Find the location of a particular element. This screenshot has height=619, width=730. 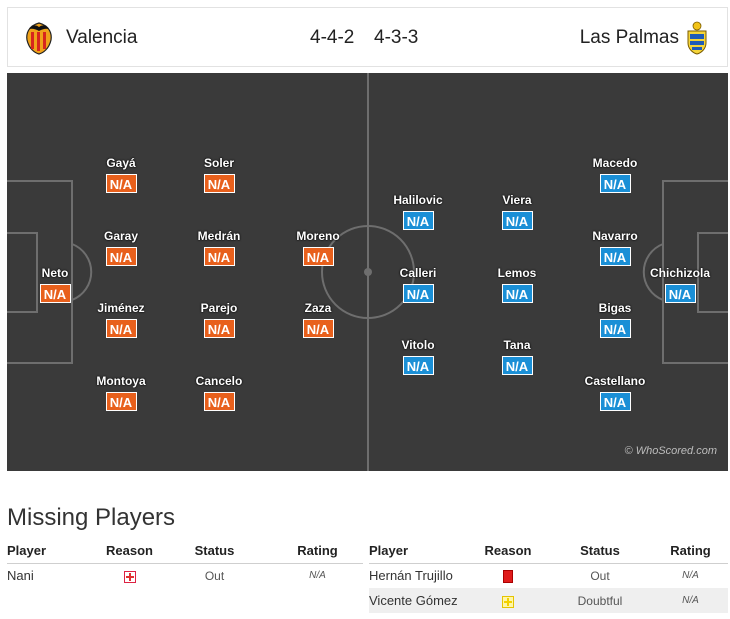

home-player-medran: Medrán N/A is located at coordinates (219, 248).